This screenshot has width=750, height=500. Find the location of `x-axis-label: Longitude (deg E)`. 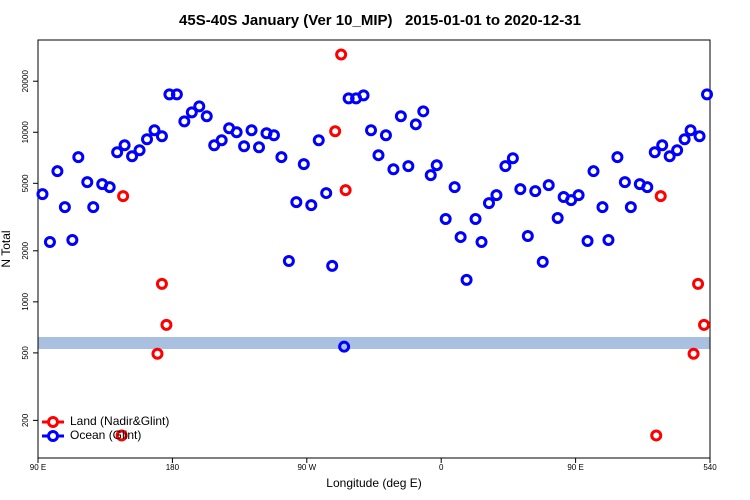

x-axis-label: Longitude (deg E) is located at coordinates (373, 483).